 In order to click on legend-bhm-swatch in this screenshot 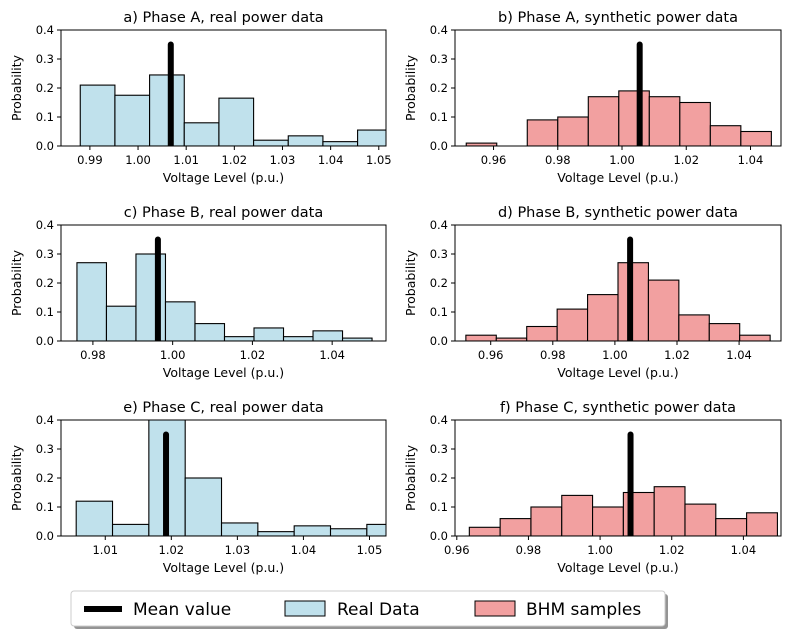, I will do `click(495, 608)`.